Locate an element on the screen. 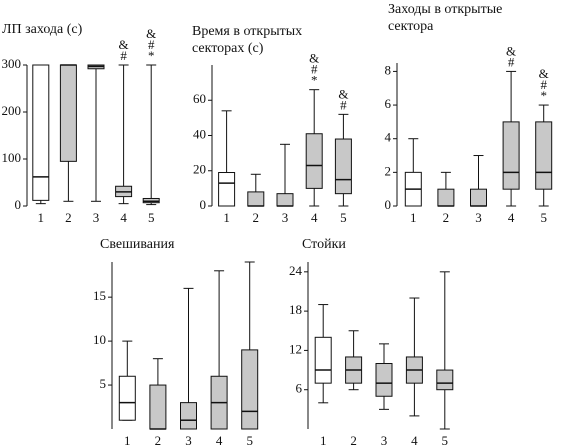 The width and height of the screenshot is (563, 447). y-tick-label: 4 is located at coordinates (388, 137).